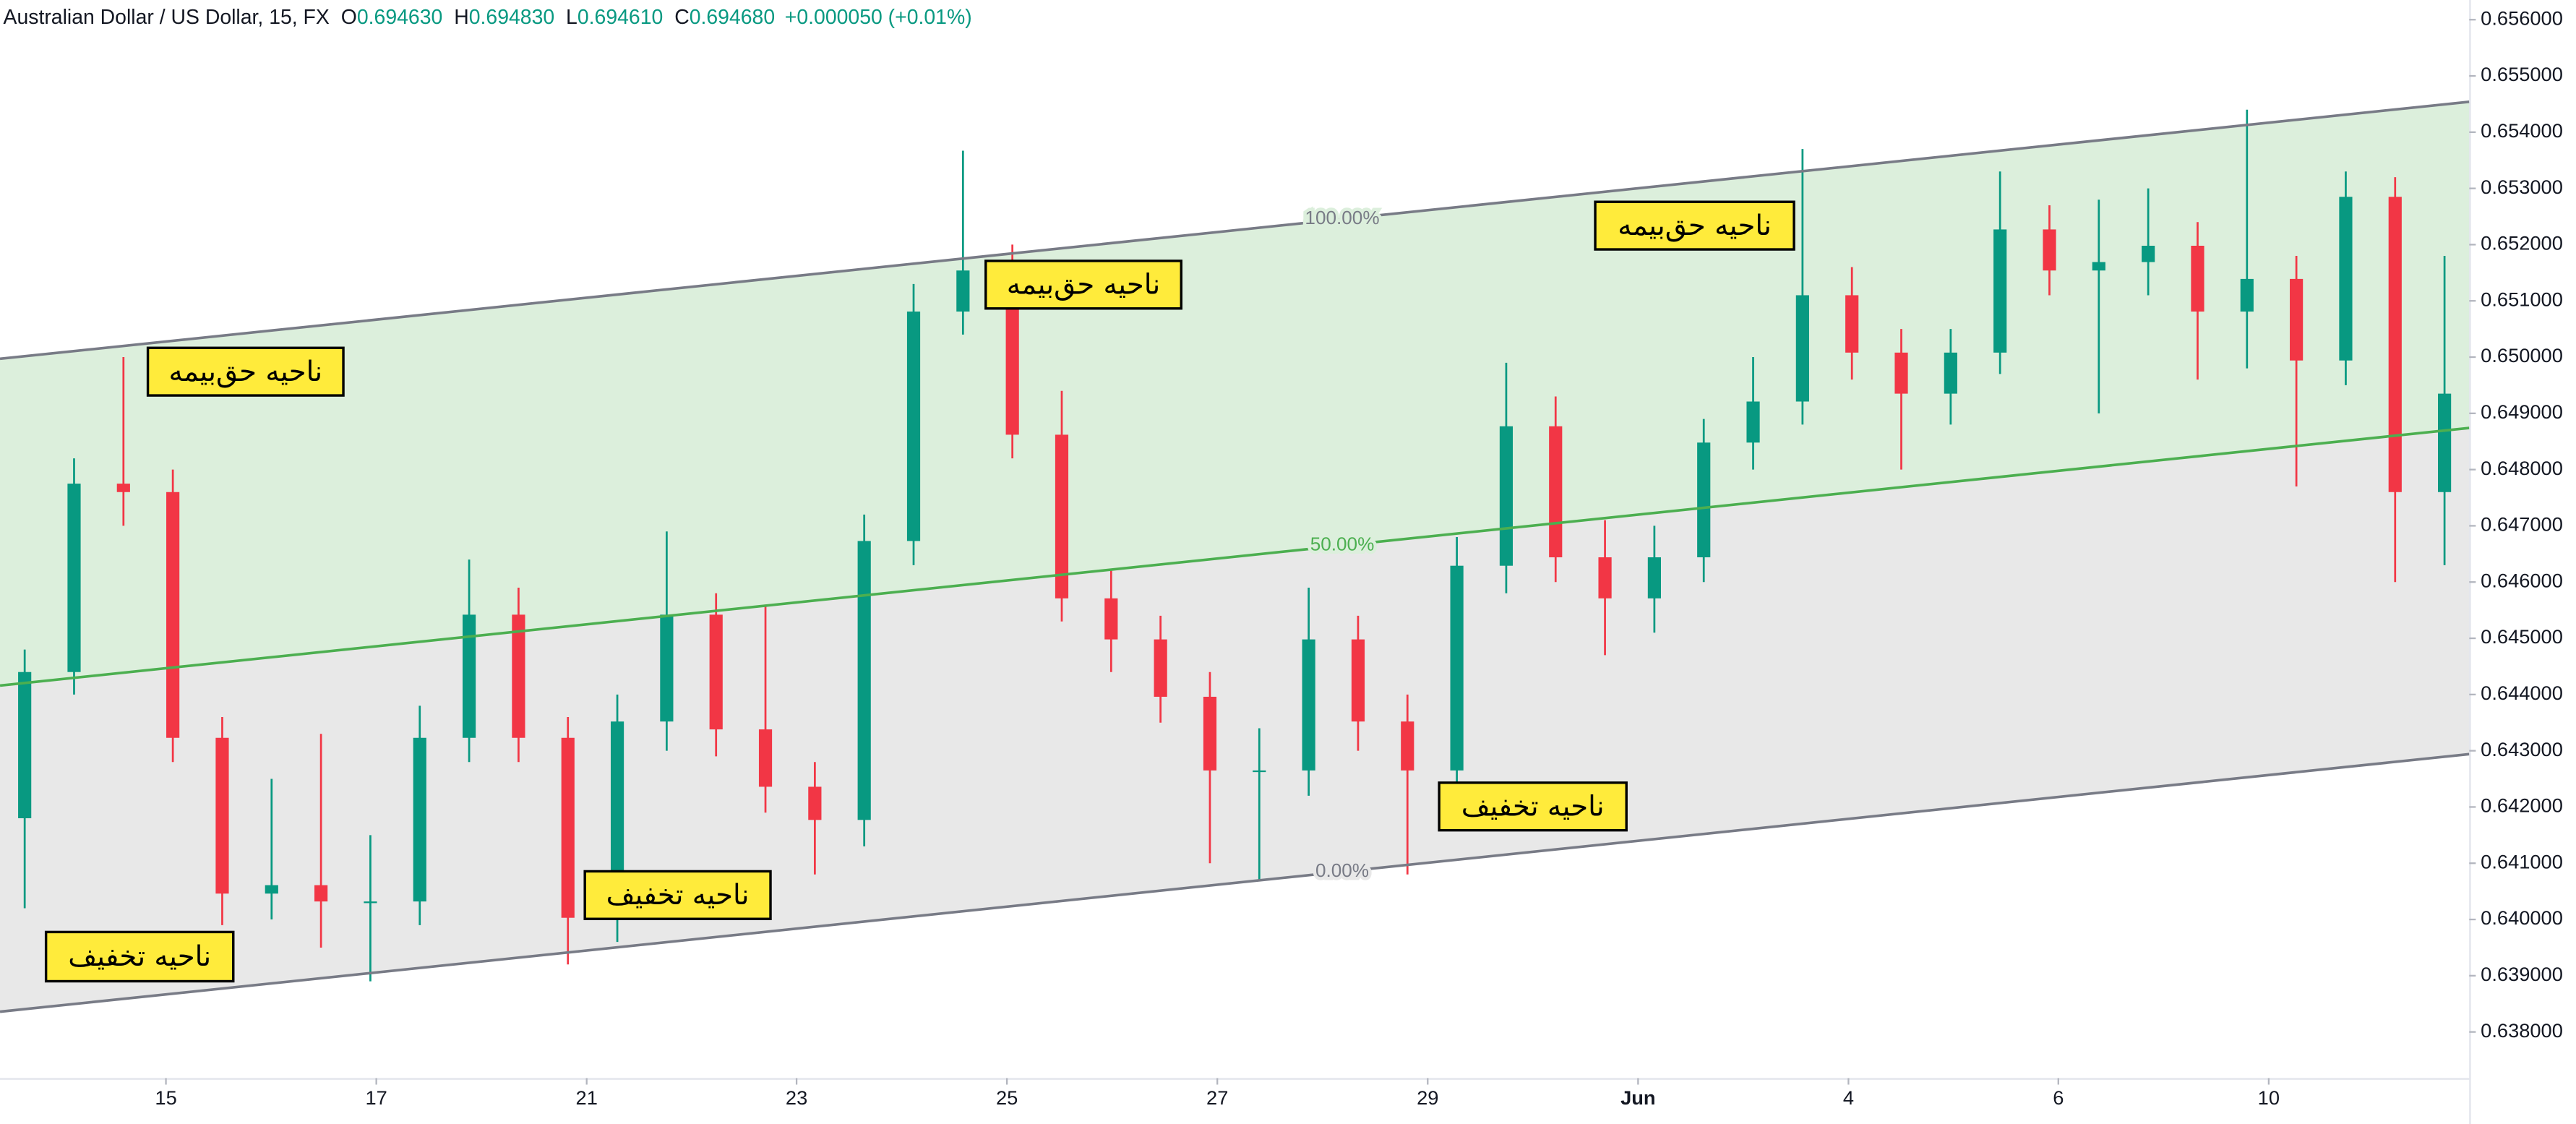  Describe the element at coordinates (376, 1097) in the screenshot. I see `x-tick-label: 17` at that location.